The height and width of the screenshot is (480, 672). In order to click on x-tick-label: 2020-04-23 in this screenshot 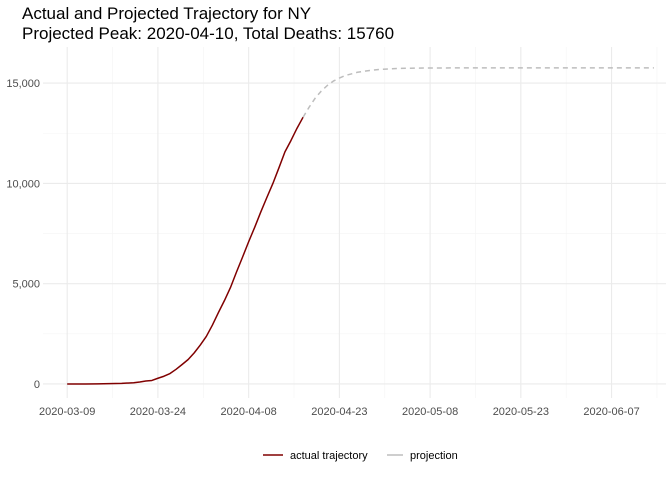, I will do `click(339, 412)`.